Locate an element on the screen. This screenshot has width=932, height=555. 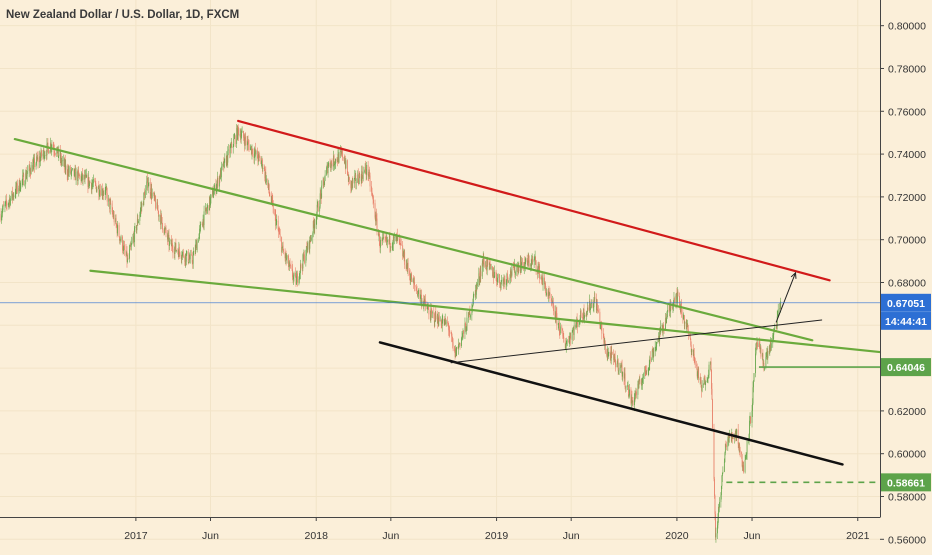
y-tick-label: 0.76000 is located at coordinates (907, 112).